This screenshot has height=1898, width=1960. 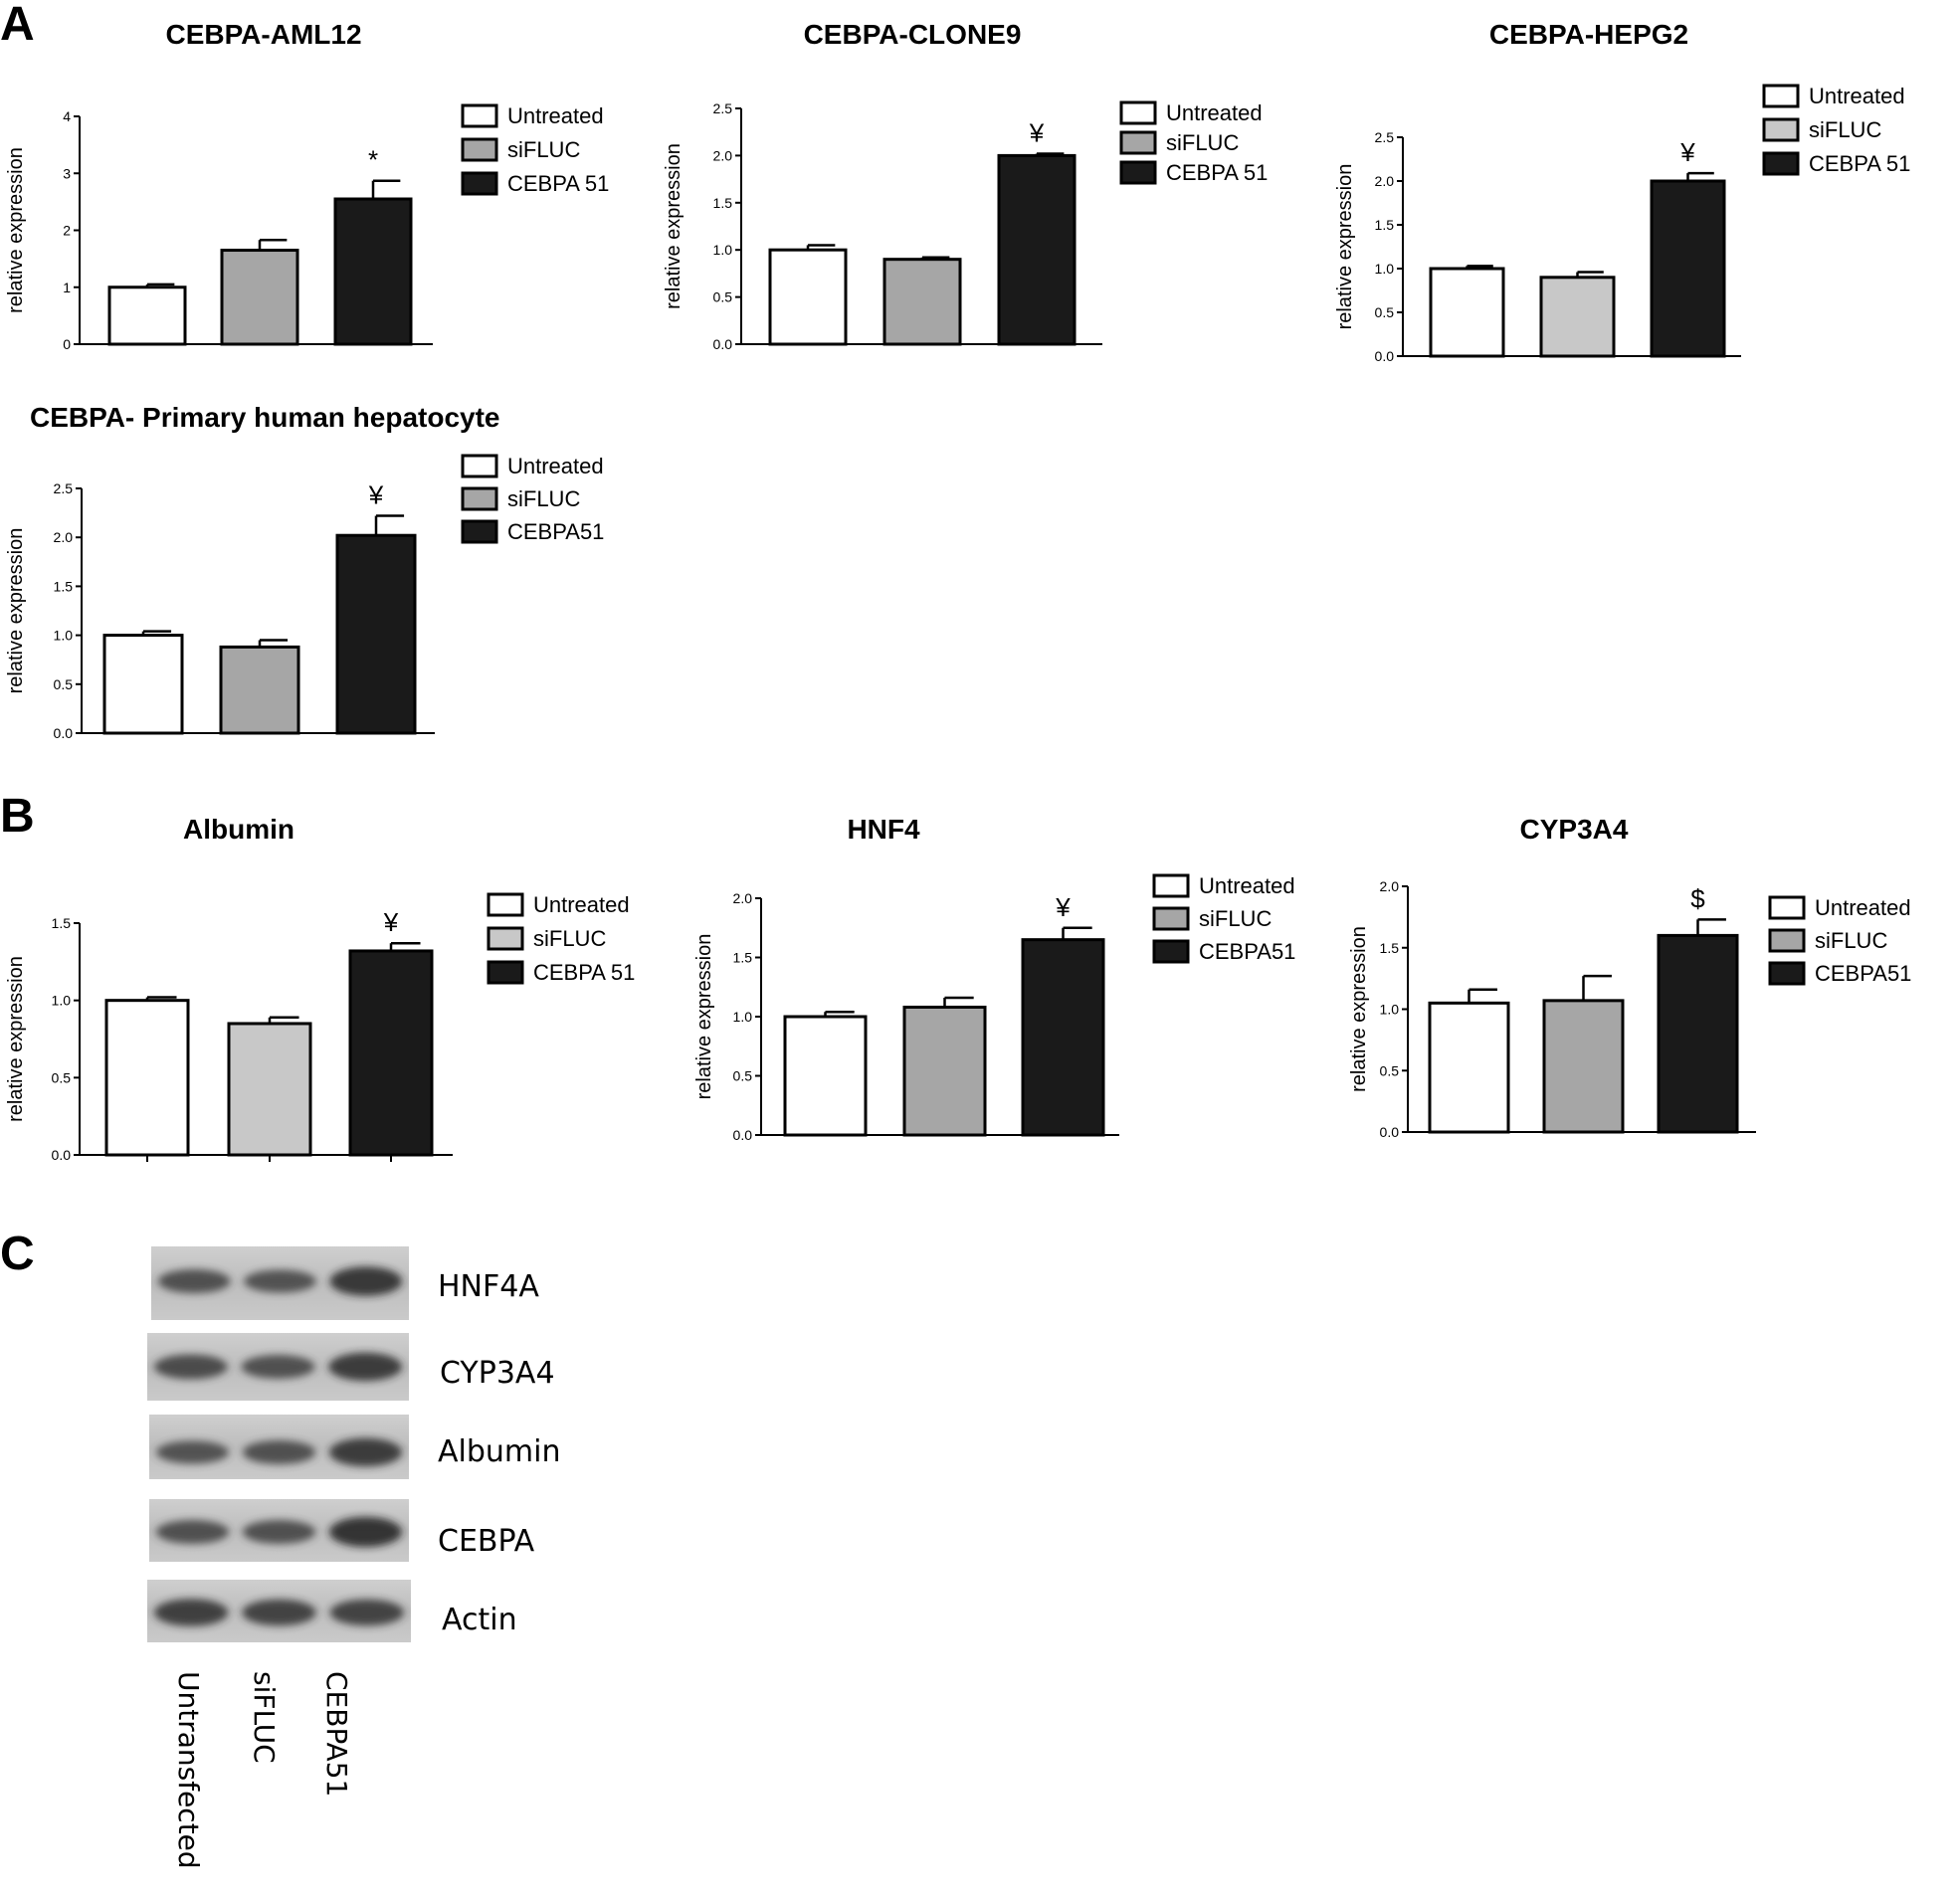 I want to click on y-tick-label: 0, so click(x=67, y=344).